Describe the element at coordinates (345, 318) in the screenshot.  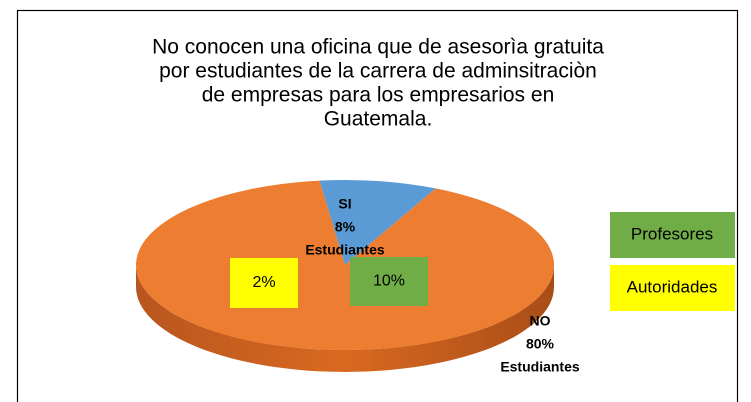
I see `pie-side` at that location.